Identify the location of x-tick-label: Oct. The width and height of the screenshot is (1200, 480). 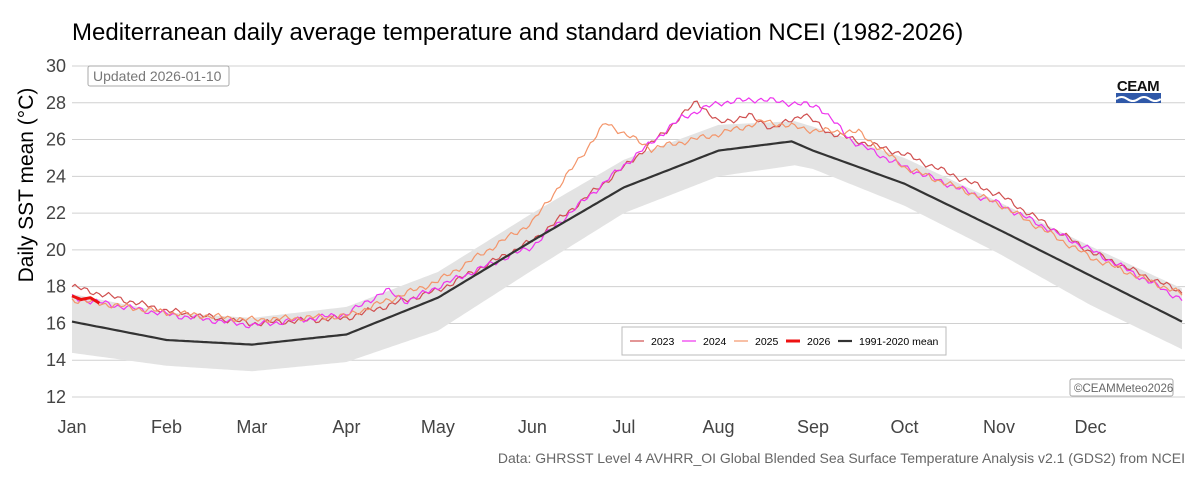
(904, 427).